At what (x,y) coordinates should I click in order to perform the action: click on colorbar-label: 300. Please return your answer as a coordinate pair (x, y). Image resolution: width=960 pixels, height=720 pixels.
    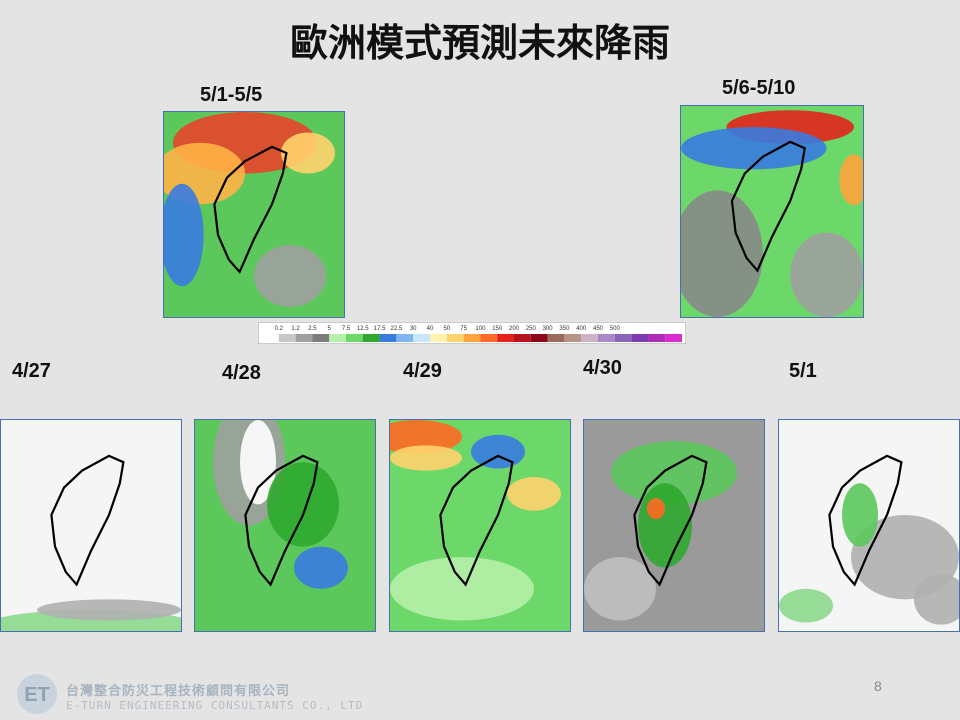
    Looking at the image, I should click on (548, 329).